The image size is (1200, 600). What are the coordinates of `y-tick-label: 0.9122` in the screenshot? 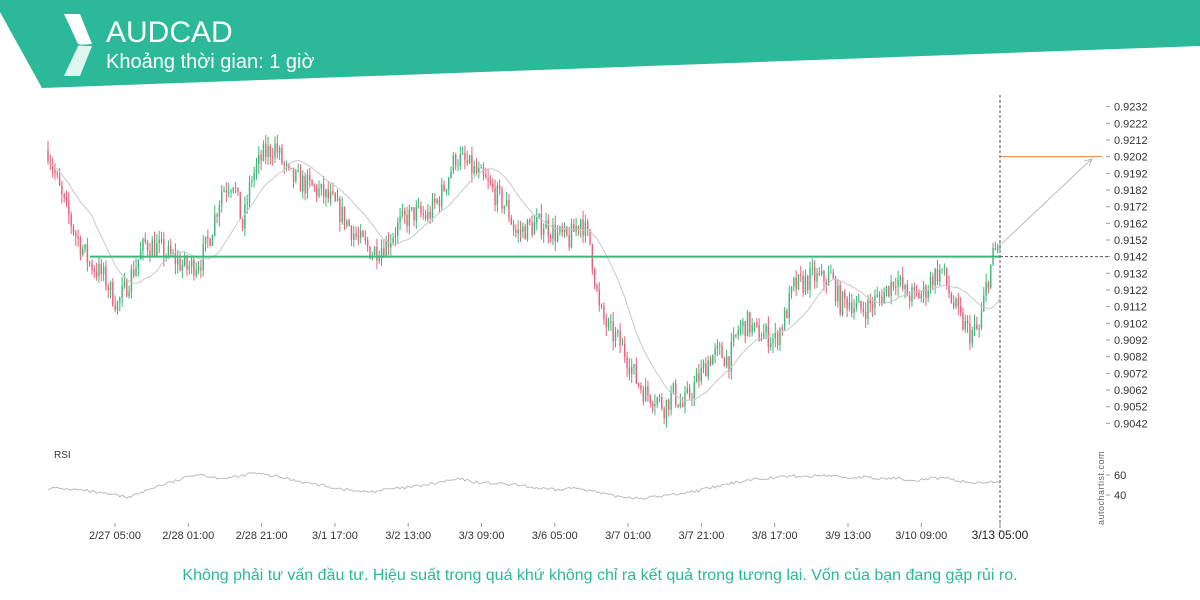 It's located at (1131, 291).